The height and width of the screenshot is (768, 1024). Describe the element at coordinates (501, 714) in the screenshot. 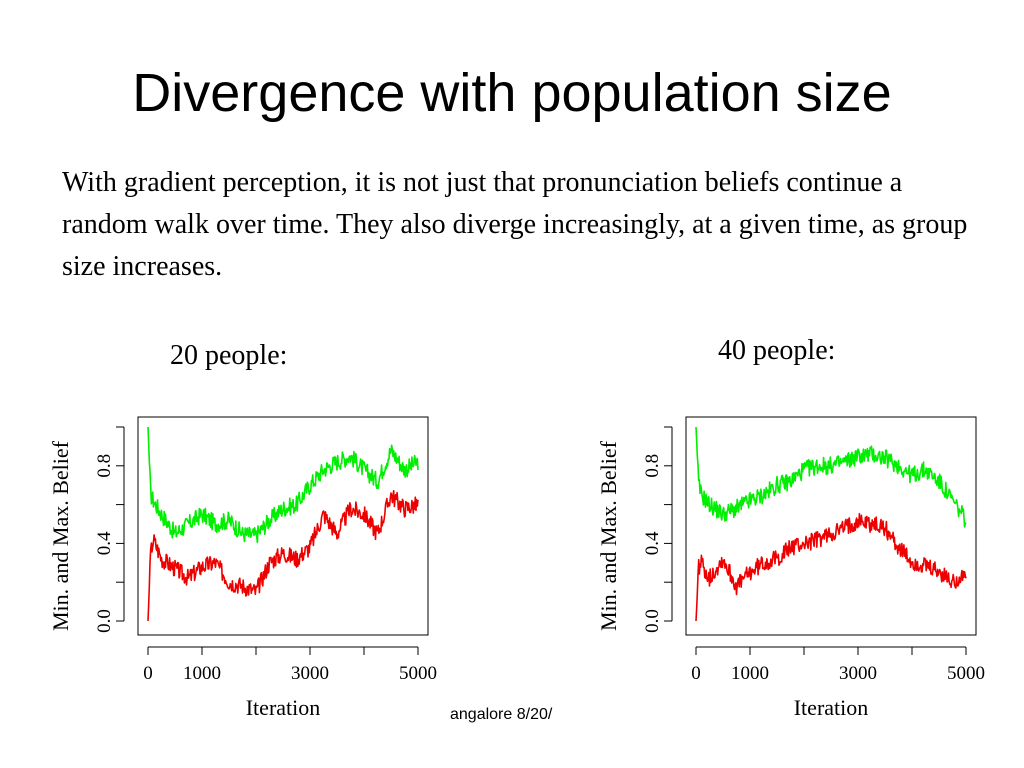

I see `slide-footer: angalore 8/20/` at that location.